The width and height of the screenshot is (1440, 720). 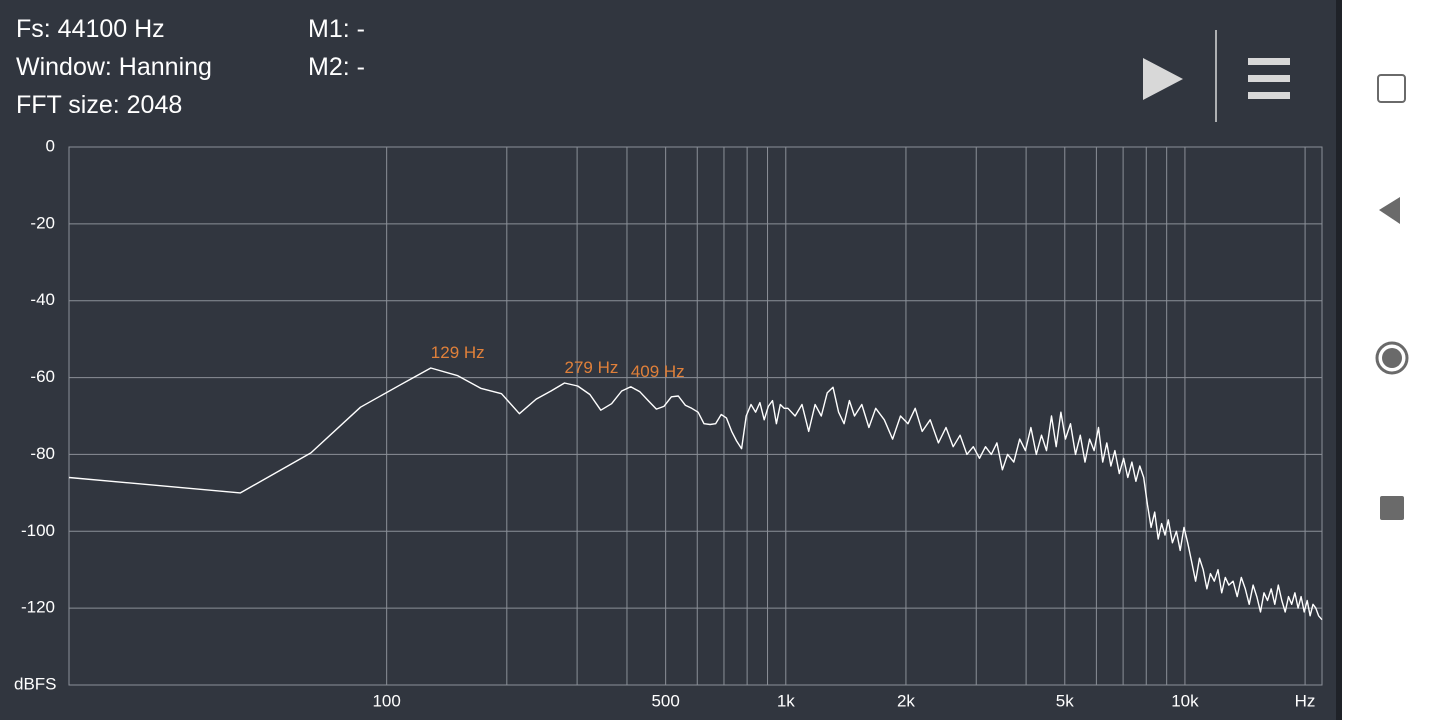 What do you see at coordinates (42, 453) in the screenshot?
I see `y-tick-label: -80` at bounding box center [42, 453].